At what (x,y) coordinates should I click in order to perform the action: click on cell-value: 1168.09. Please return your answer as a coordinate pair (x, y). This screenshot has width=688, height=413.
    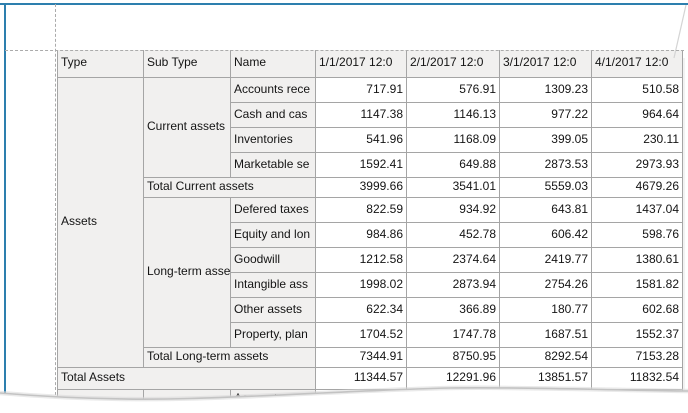
    Looking at the image, I should click on (453, 139).